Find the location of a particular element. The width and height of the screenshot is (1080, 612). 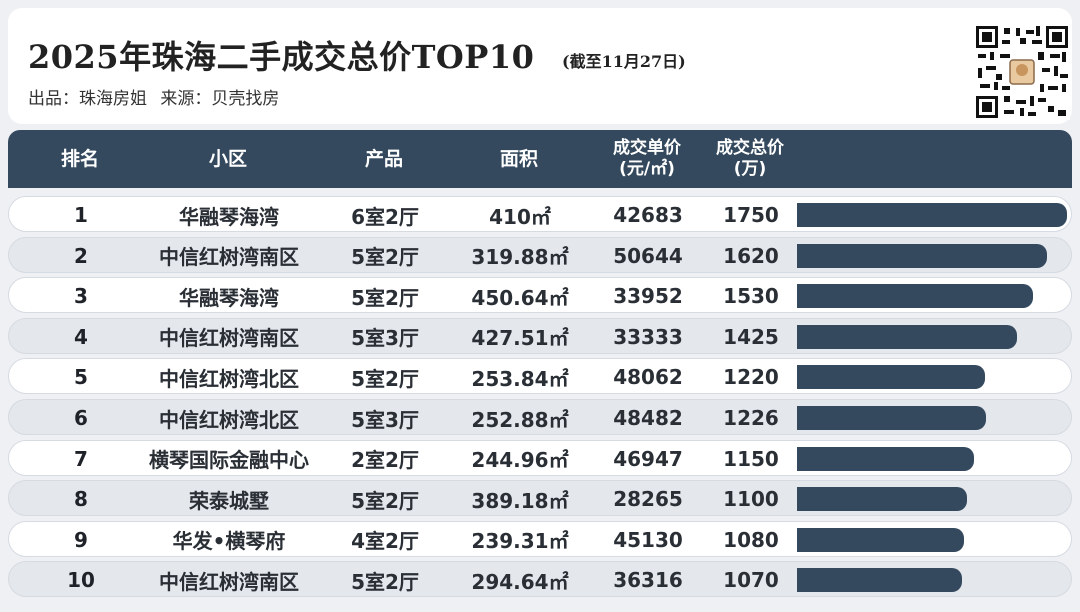

area-cell: 389.18㎡ is located at coordinates (520, 500).